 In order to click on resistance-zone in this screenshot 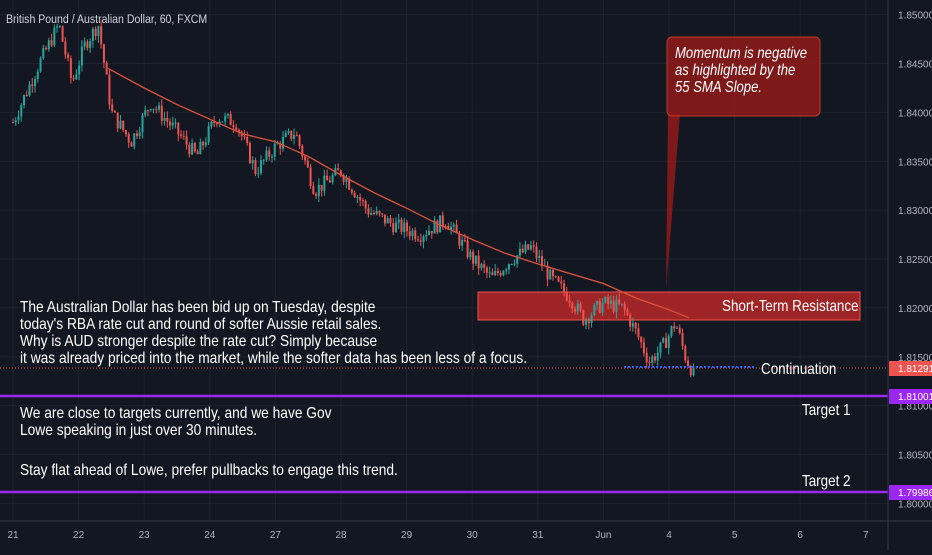, I will do `click(669, 306)`.